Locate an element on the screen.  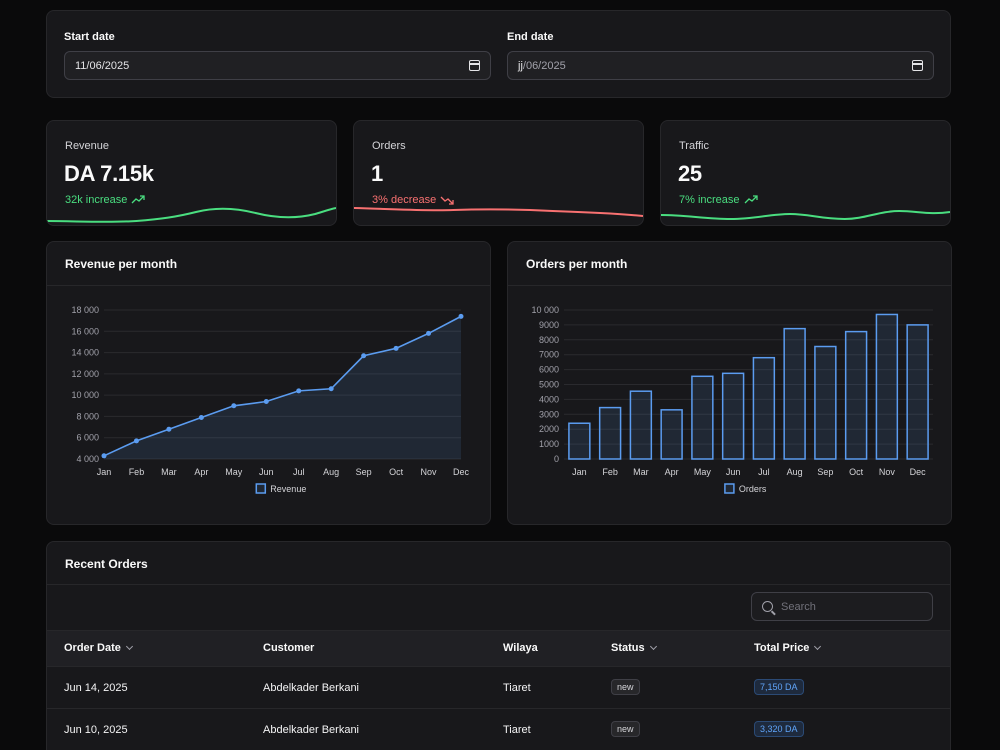
end-date-value: jj/06/2025 is located at coordinates (542, 66).